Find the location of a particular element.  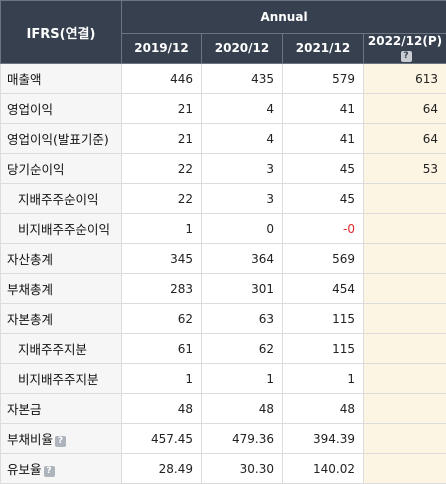

table-row: 당기순이익 22 3 45 53 is located at coordinates (223, 169).